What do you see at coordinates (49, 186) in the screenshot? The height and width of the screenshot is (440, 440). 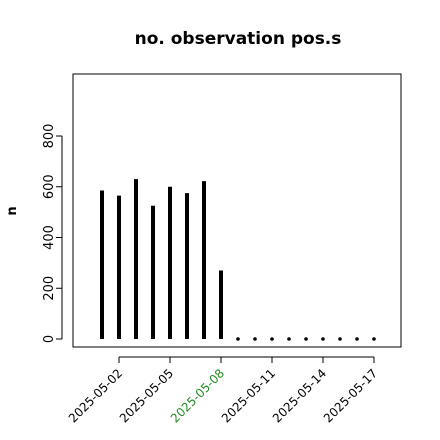 I see `y-tick-label: 600` at bounding box center [49, 186].